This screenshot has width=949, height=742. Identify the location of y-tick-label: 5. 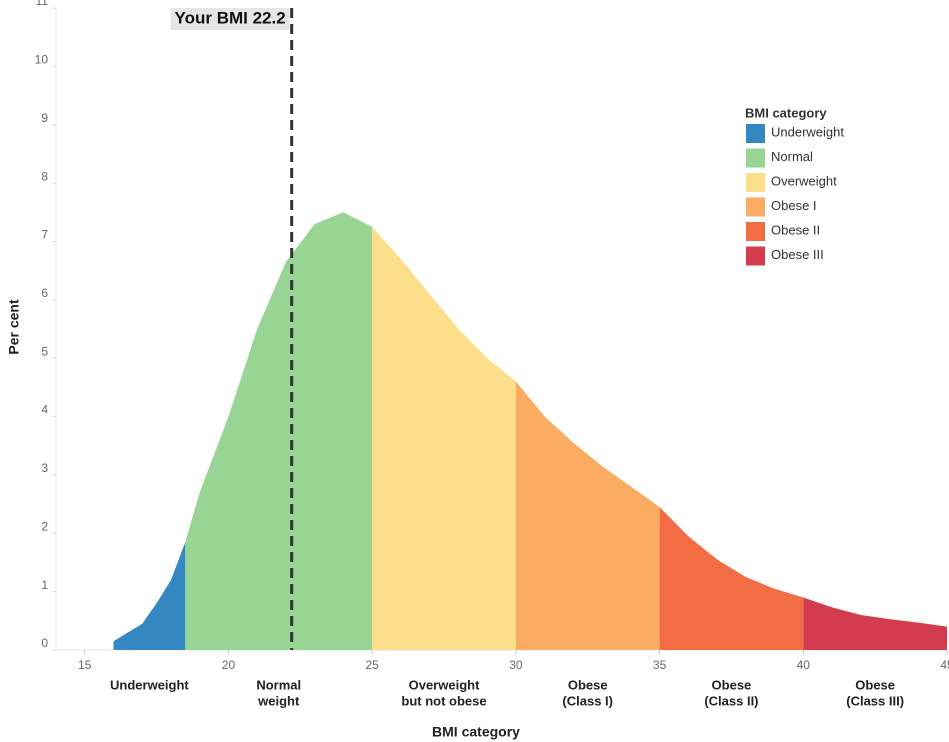
(44, 351).